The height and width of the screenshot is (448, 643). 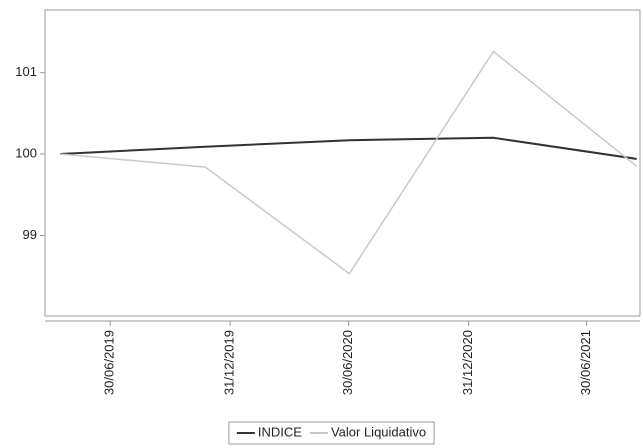 I want to click on x-tick-label: 31/12/2019, so click(x=229, y=362).